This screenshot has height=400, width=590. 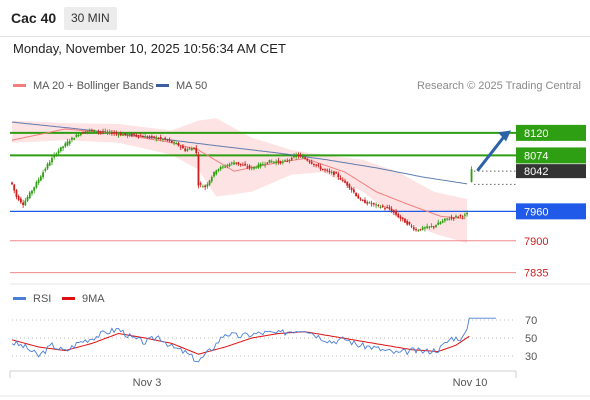 What do you see at coordinates (531, 339) in the screenshot?
I see `rsi-tick-50: 50` at bounding box center [531, 339].